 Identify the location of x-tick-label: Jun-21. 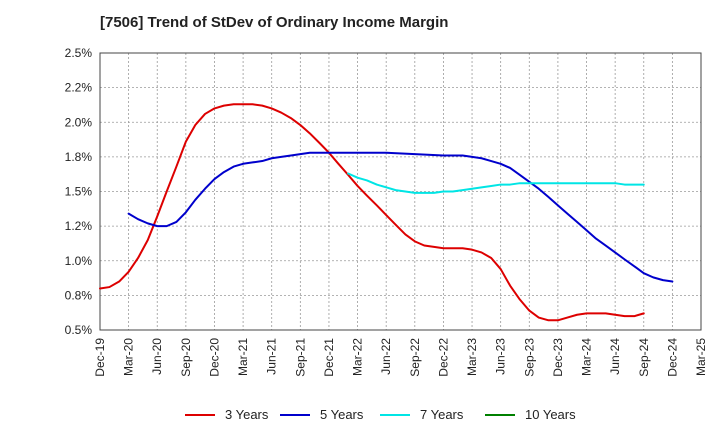
(272, 356).